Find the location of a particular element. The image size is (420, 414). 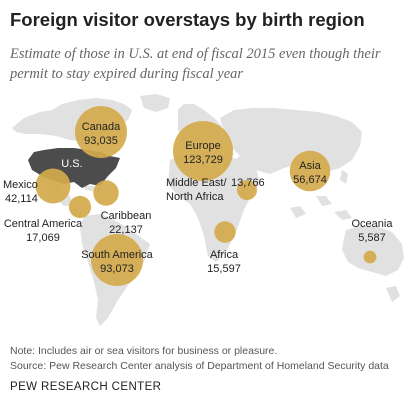

region-name: Europe is located at coordinates (202, 146).